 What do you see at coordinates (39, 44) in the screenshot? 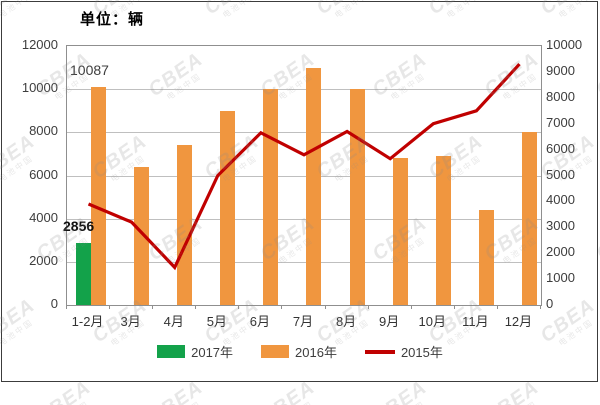
I see `left-axis-tick-label: 12000` at bounding box center [39, 44].